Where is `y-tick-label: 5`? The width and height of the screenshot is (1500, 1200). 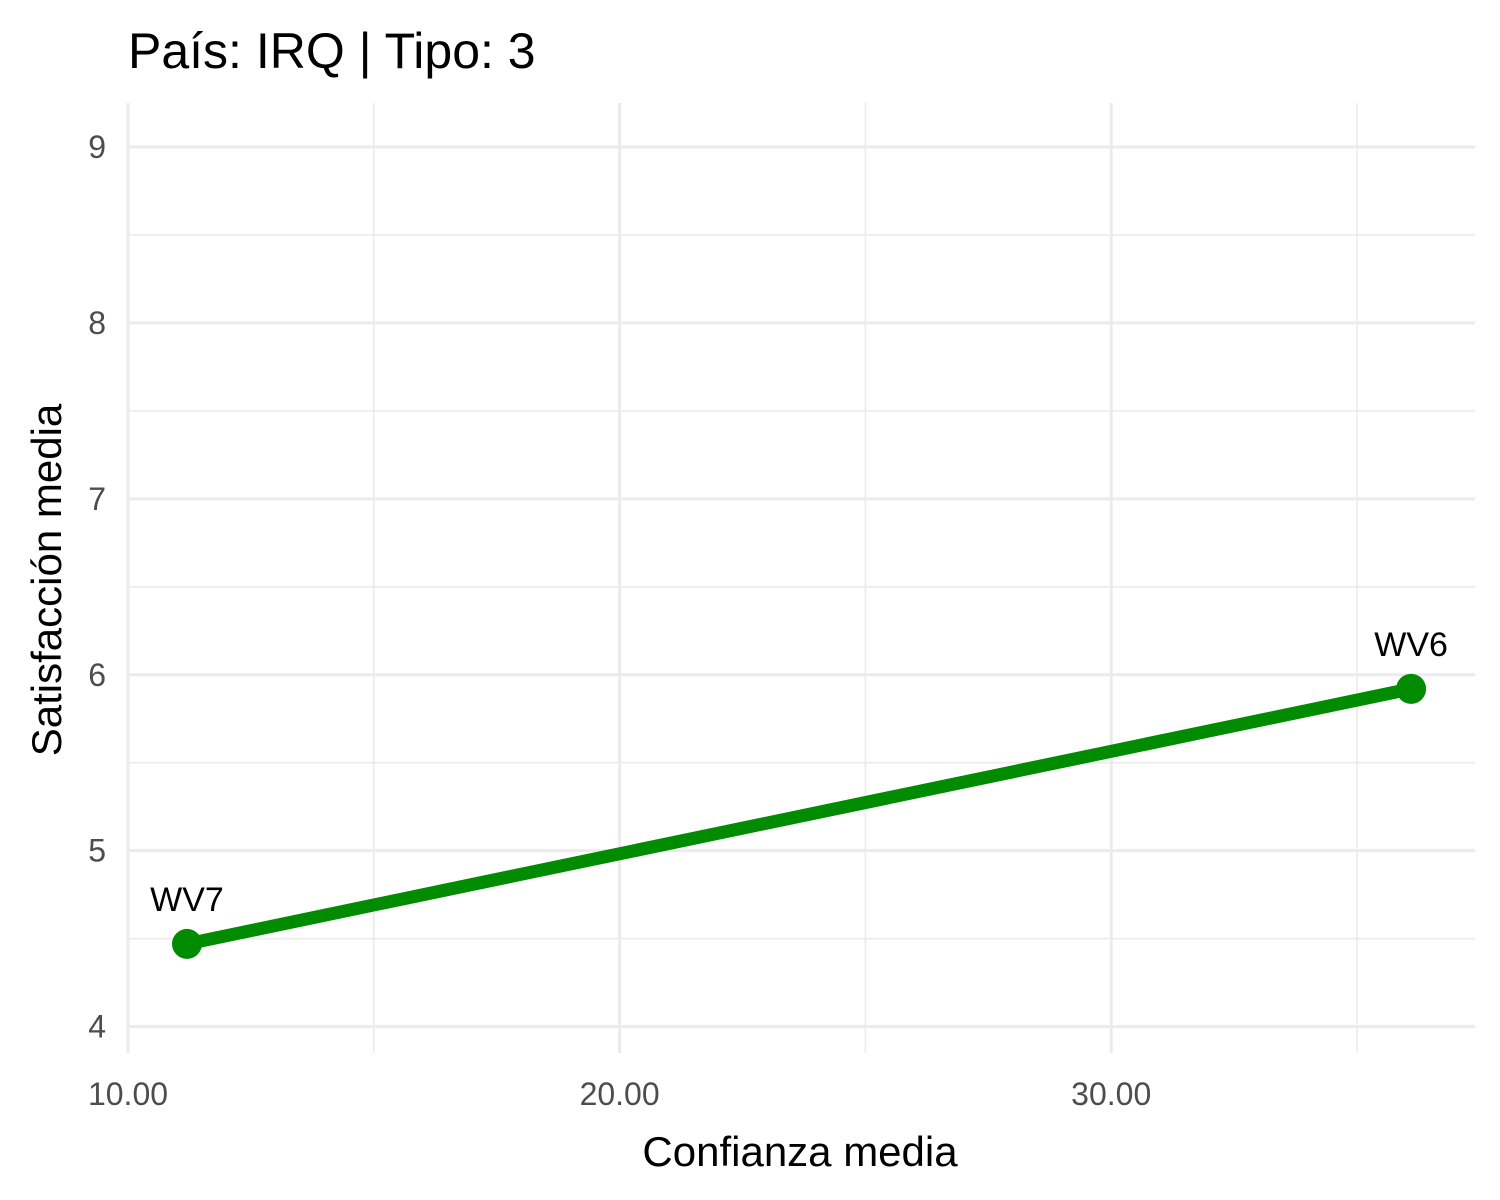
y-tick-label: 5 is located at coordinates (97, 851).